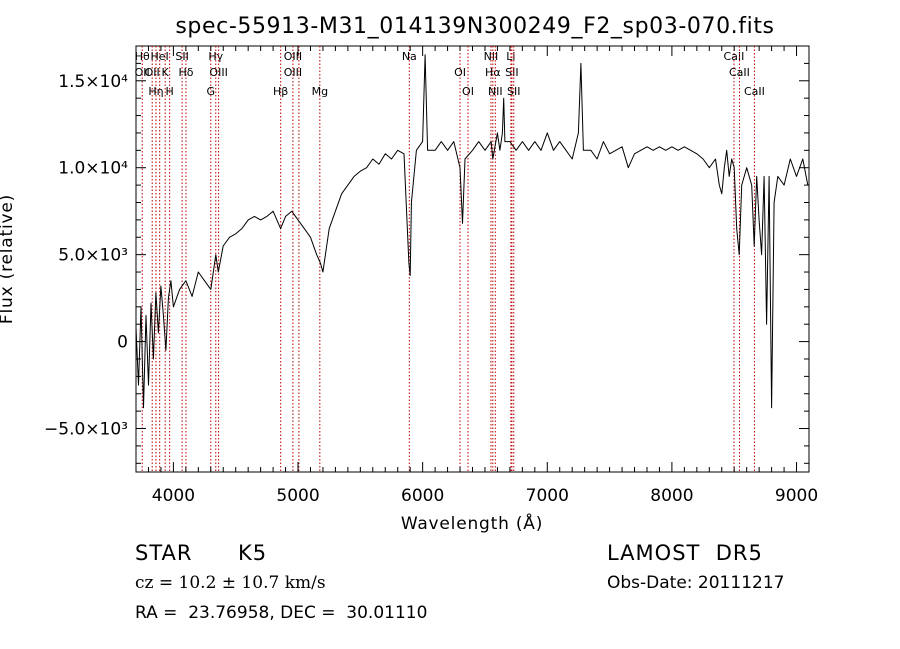 This screenshot has height=649, width=900. What do you see at coordinates (93, 169) in the screenshot?
I see `y-tick-label: 1.0×10⁴` at bounding box center [93, 169].